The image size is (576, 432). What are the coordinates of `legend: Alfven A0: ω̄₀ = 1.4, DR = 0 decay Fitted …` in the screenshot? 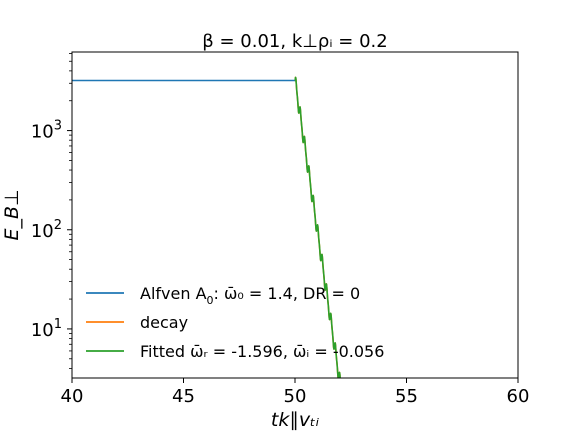 It's located at (235, 322).